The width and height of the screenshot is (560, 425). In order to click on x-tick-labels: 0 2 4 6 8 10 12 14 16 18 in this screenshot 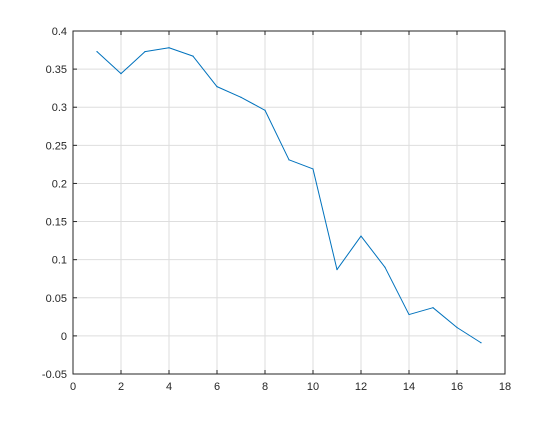, I will do `click(290, 387)`.